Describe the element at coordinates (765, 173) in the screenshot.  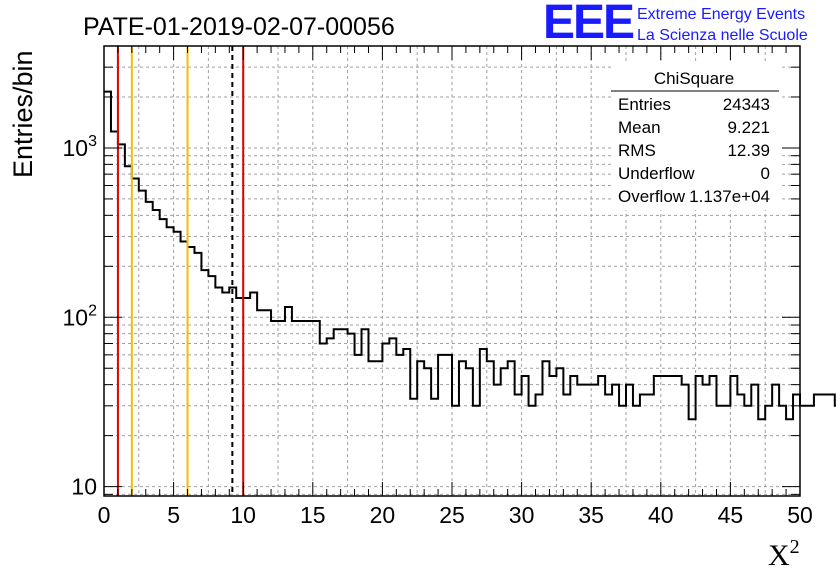
I see `stats-underflow-value: 0` at that location.